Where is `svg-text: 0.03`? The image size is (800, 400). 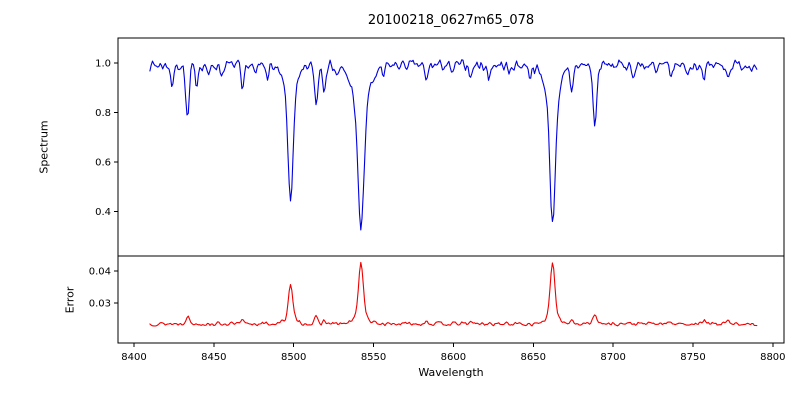 svg-text: 0.03 is located at coordinates (100, 304).